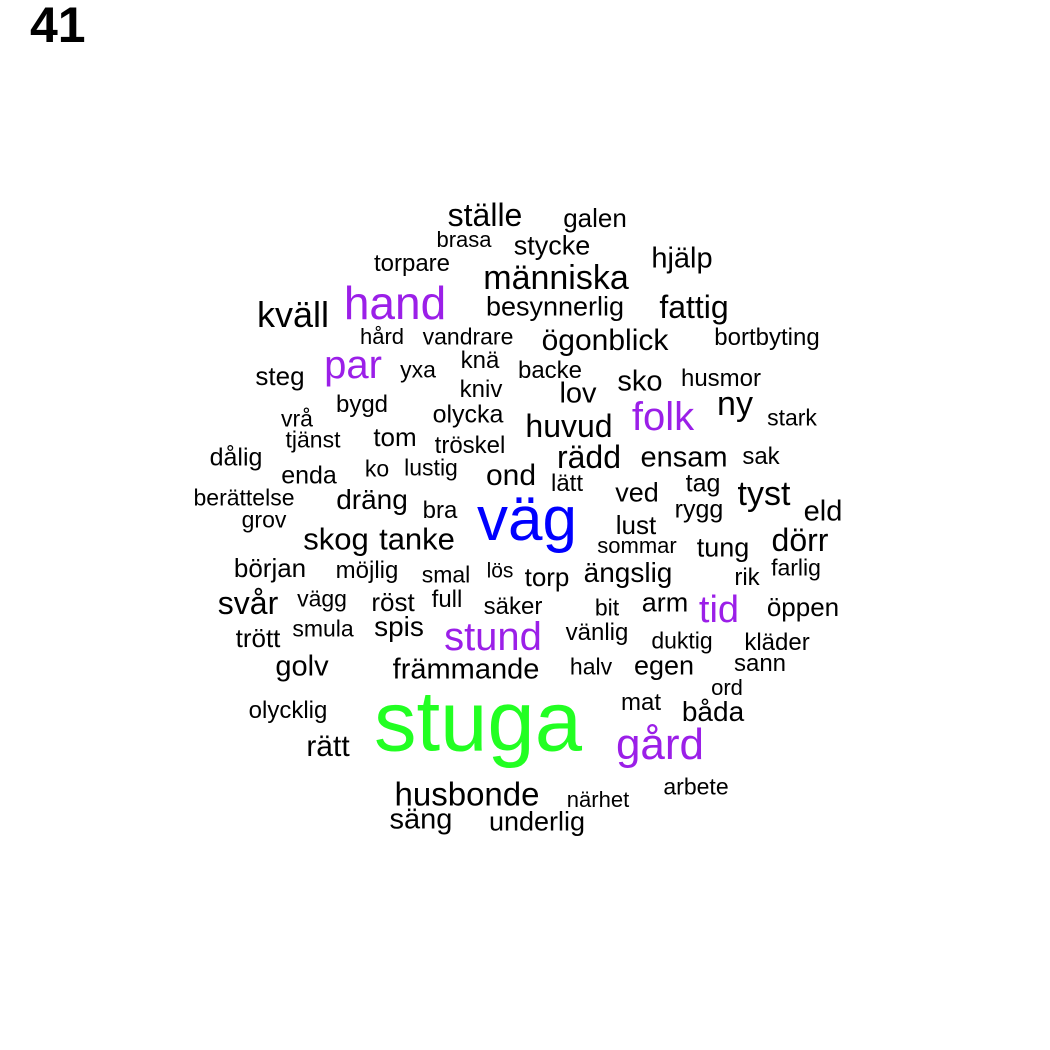  Describe the element at coordinates (322, 598) in the screenshot. I see `cloud-word: vägg` at that location.